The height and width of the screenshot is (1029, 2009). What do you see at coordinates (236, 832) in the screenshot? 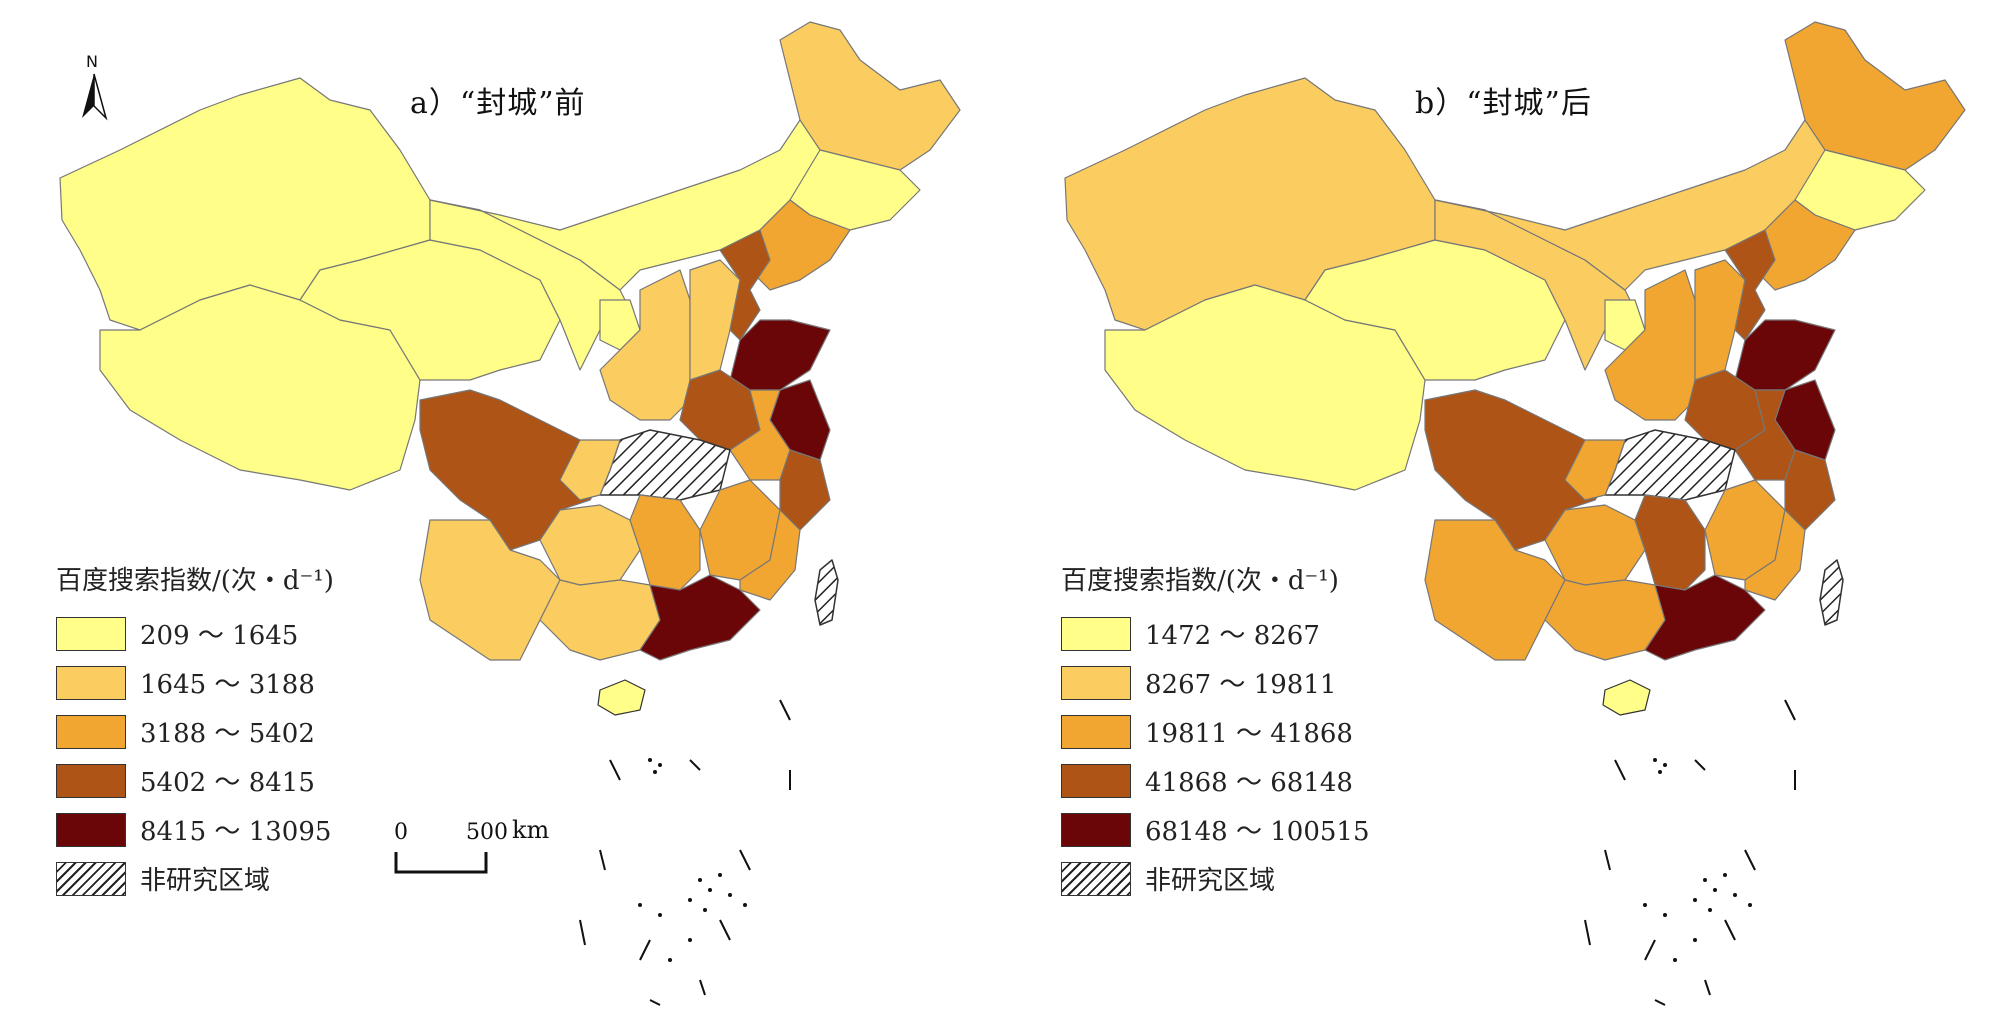
I see `legend-label: 8415 ～ 13095` at bounding box center [236, 832].